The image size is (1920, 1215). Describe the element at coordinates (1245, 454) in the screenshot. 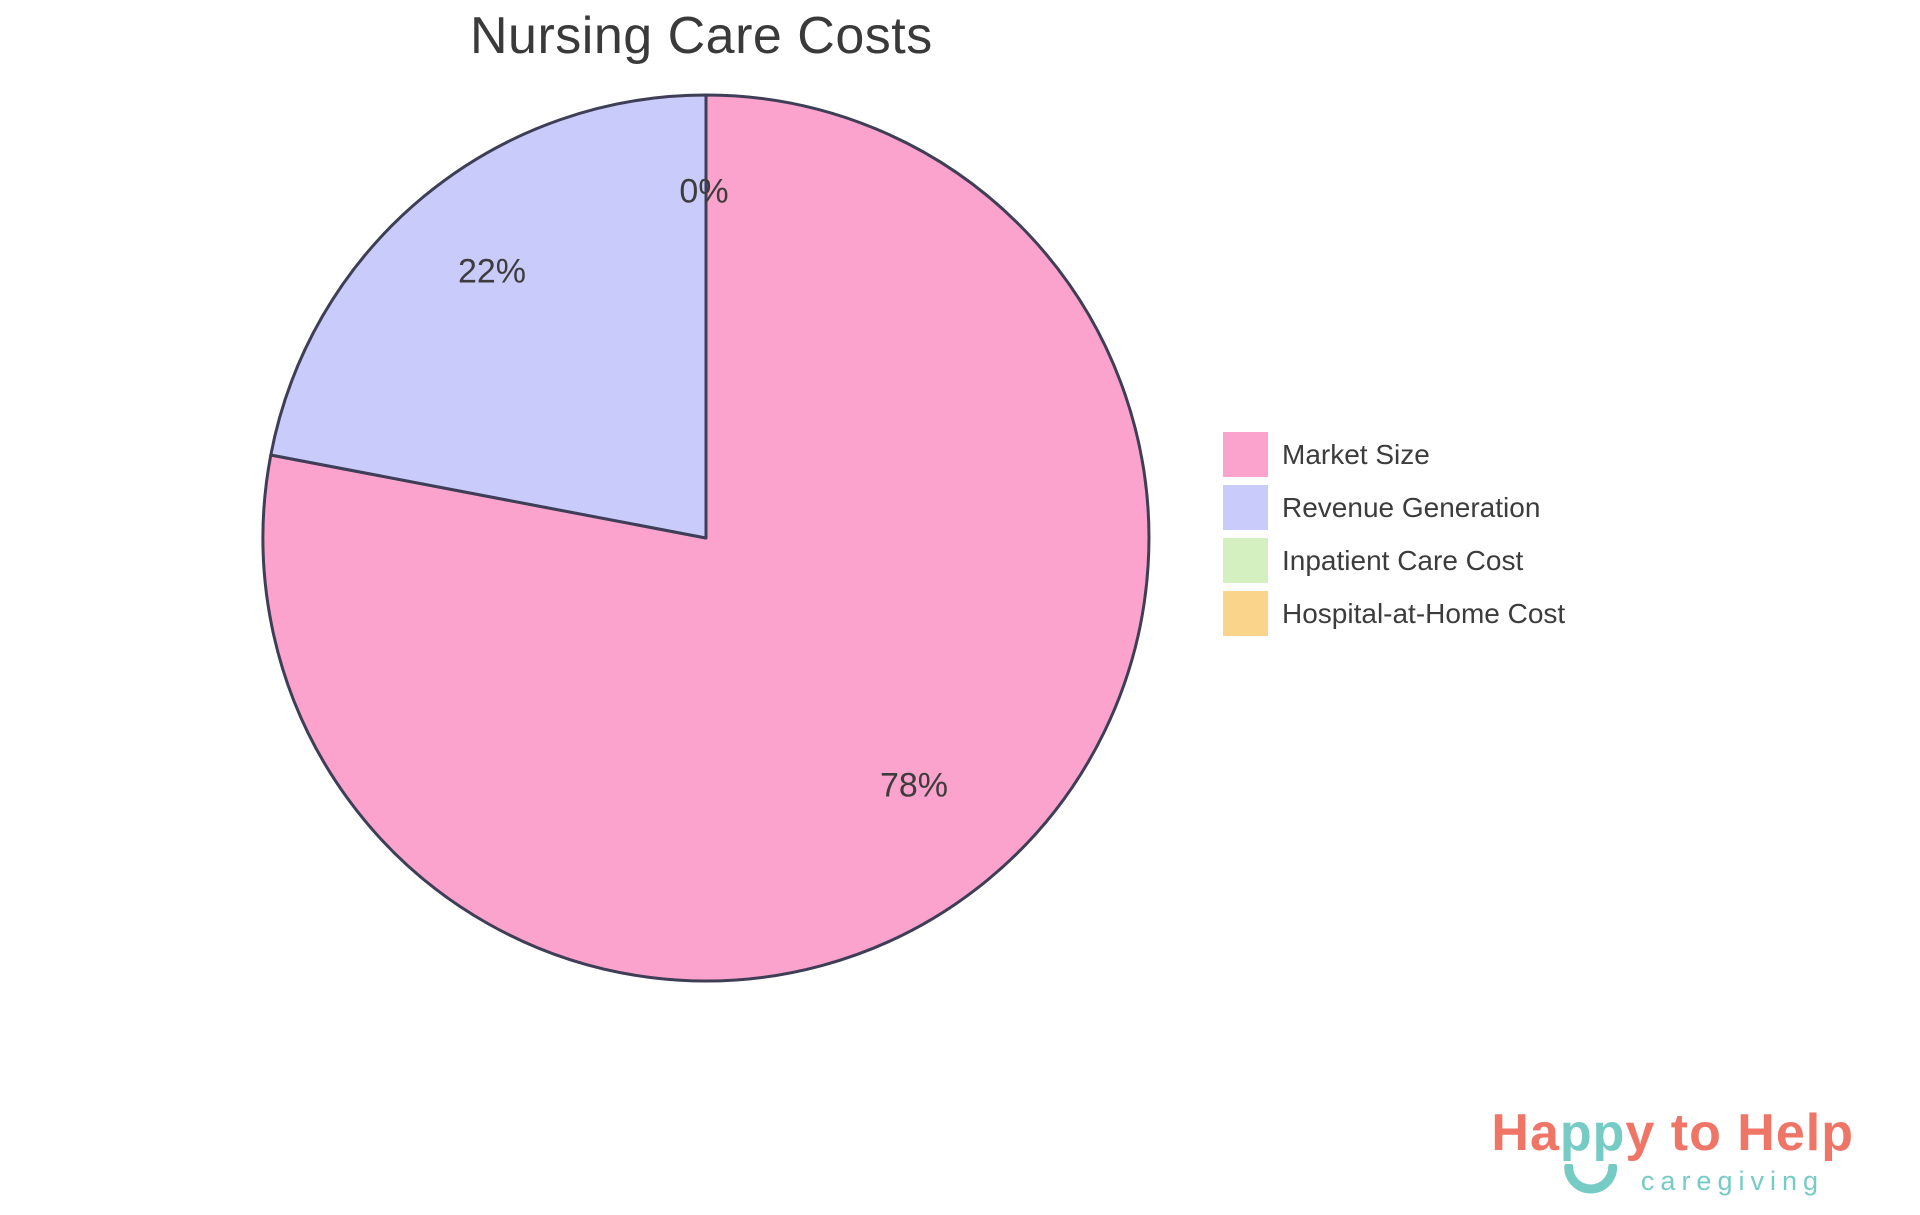

I see `legend-swatch-market-size` at that location.